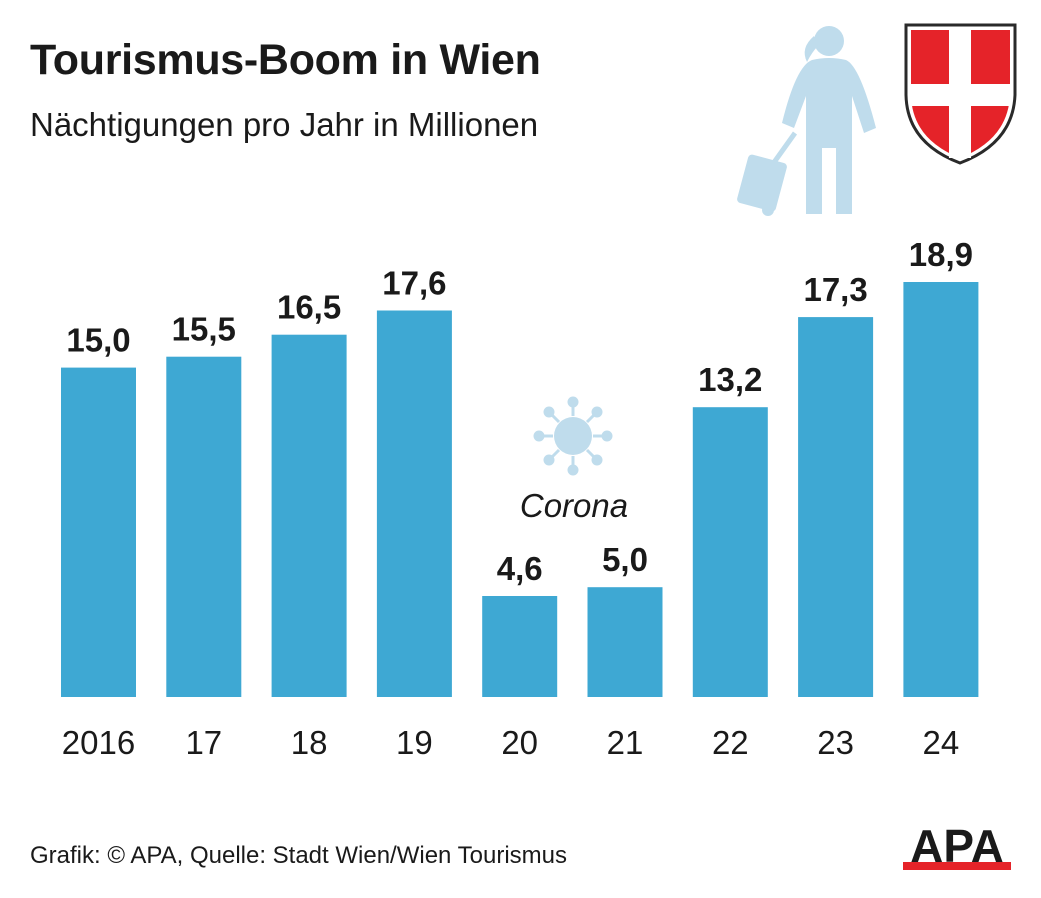 This screenshot has width=1041, height=898. I want to click on bar-2016, so click(98, 532).